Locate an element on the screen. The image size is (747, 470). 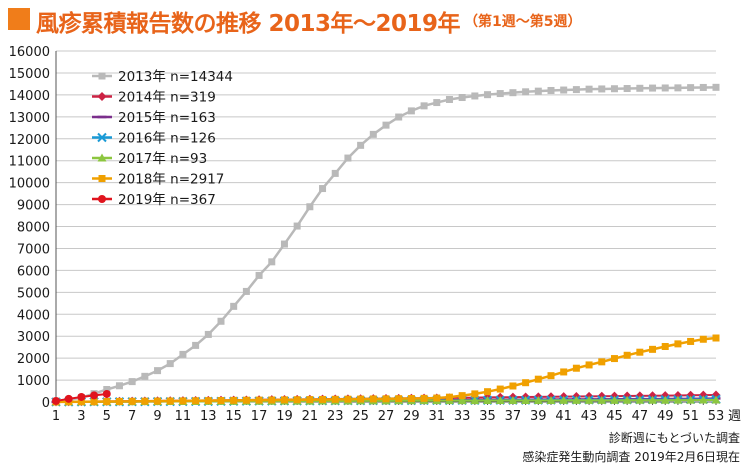
y-tick-label: 16000 is located at coordinates (29, 52).